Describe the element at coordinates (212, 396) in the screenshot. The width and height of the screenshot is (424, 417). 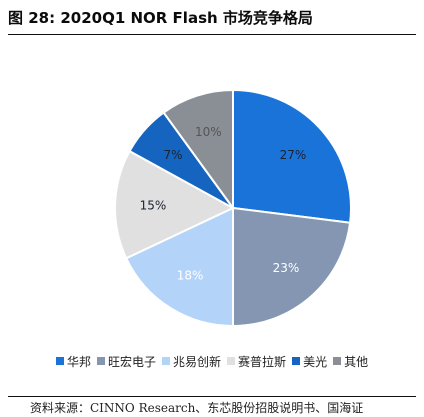
I see `source-rule` at that location.